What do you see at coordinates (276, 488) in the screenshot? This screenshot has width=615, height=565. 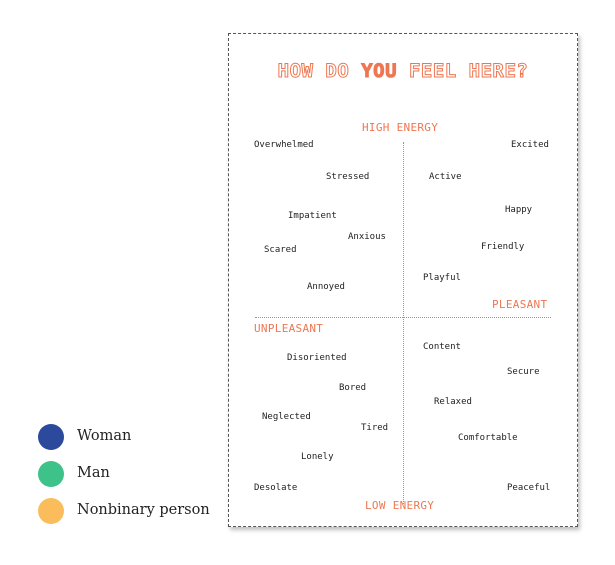 I see `mood-word: Desolate` at bounding box center [276, 488].